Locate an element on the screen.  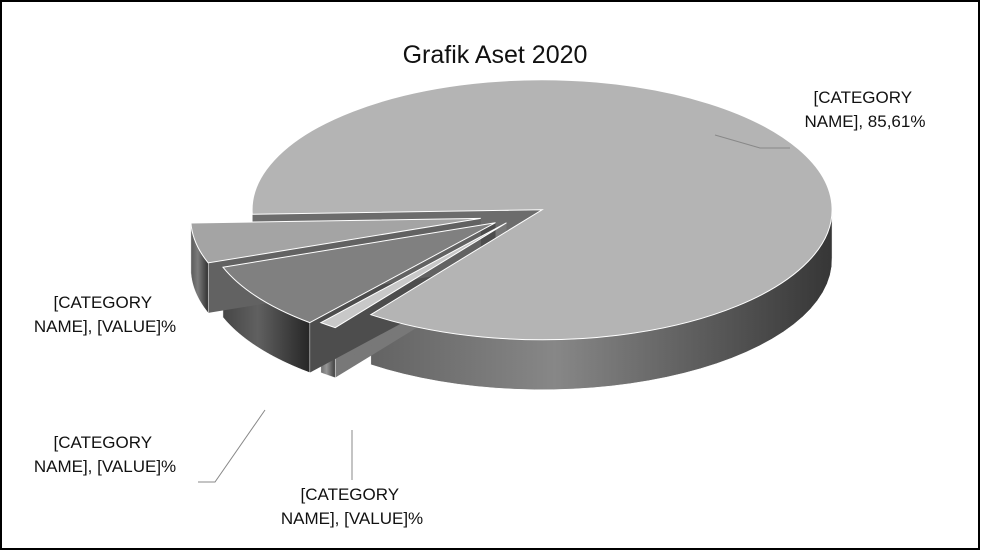
data-label: [CATEGORY NAME], 85,61% is located at coordinates (865, 109).